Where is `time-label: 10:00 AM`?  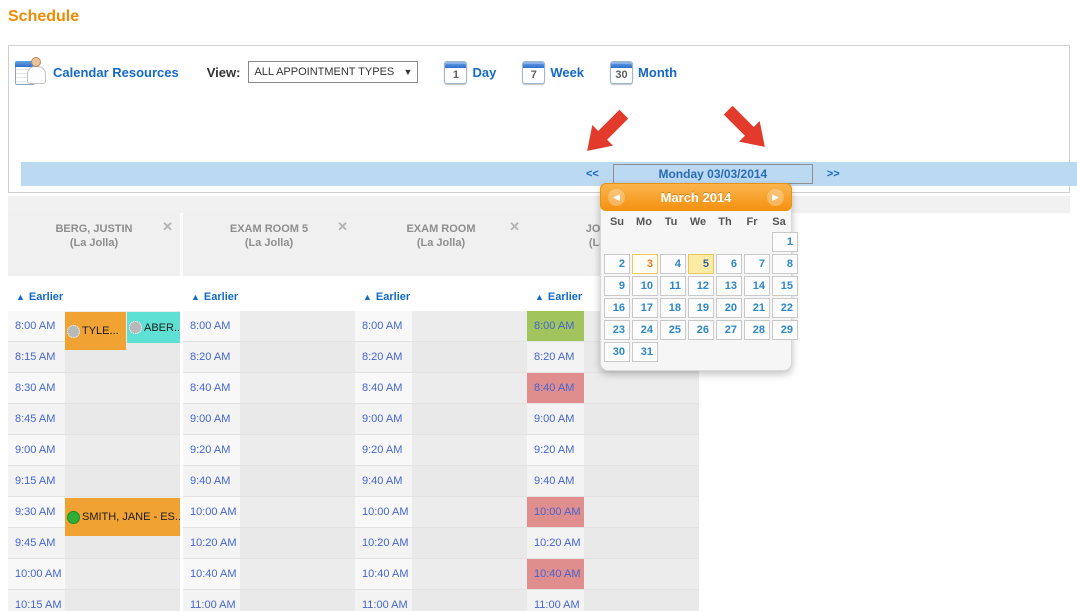
time-label: 10:00 AM is located at coordinates (555, 512).